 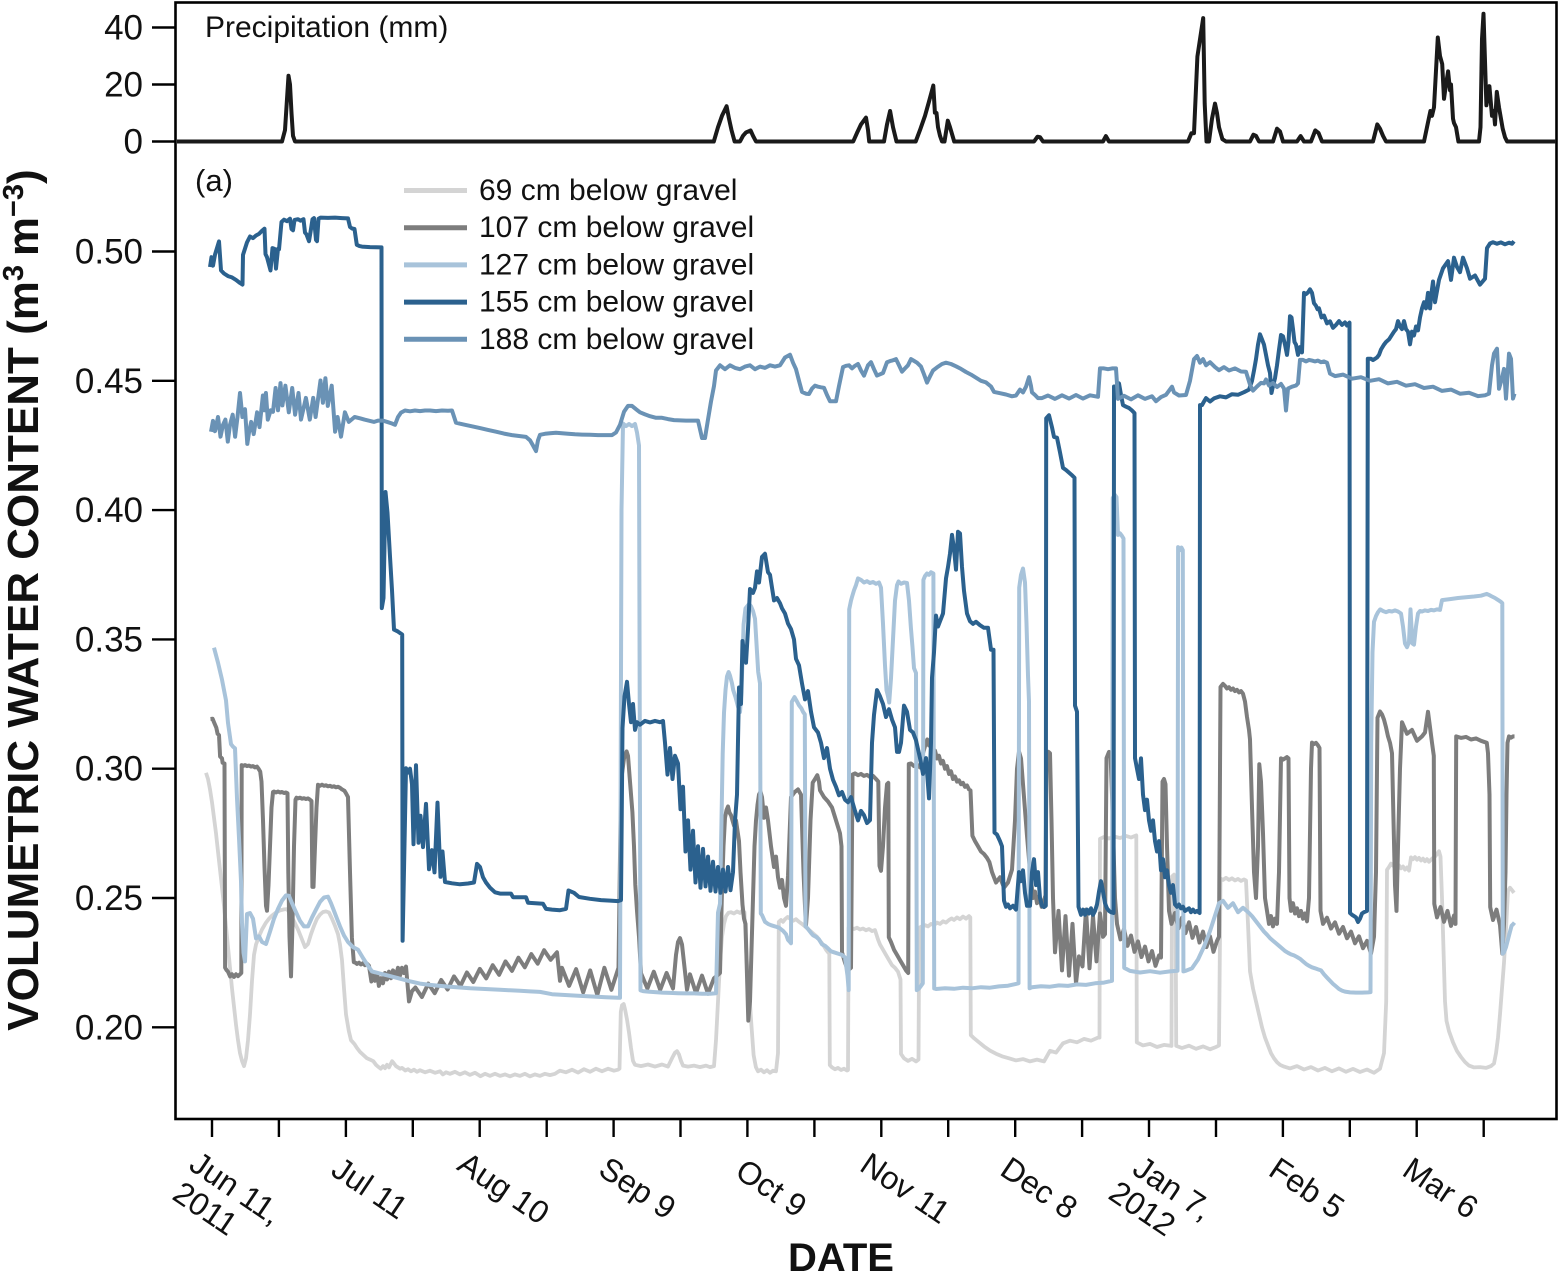 What do you see at coordinates (109, 510) in the screenshot?
I see `svg-text: 0.40` at bounding box center [109, 510].